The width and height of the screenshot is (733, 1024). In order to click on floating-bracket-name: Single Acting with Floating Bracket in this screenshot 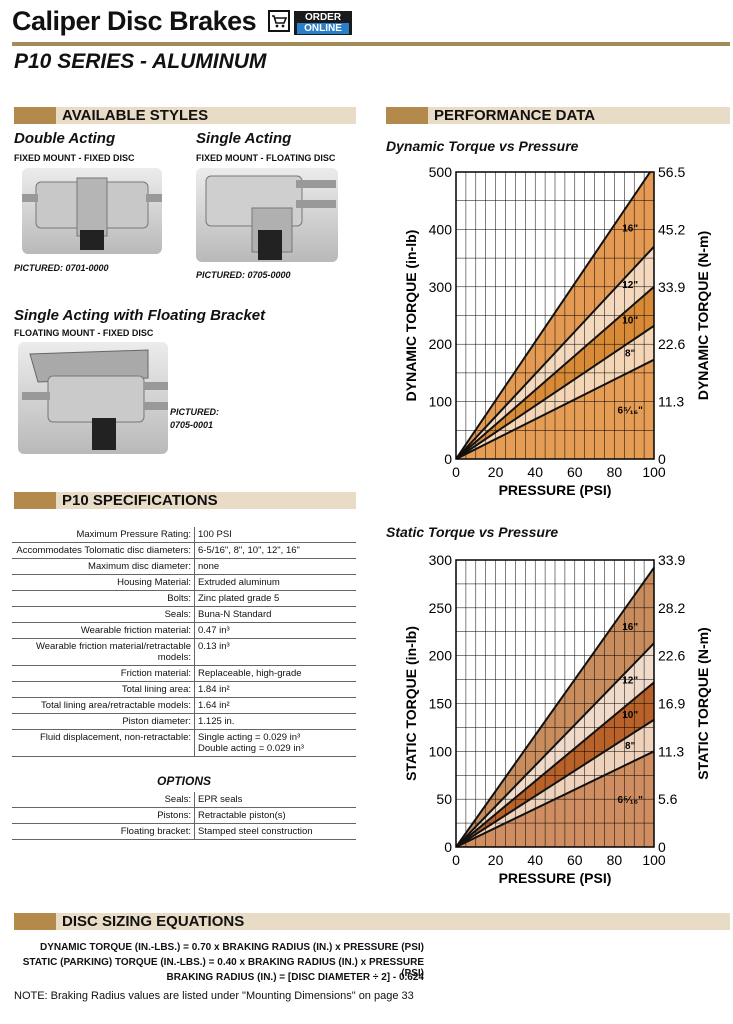, I will do `click(140, 315)`.